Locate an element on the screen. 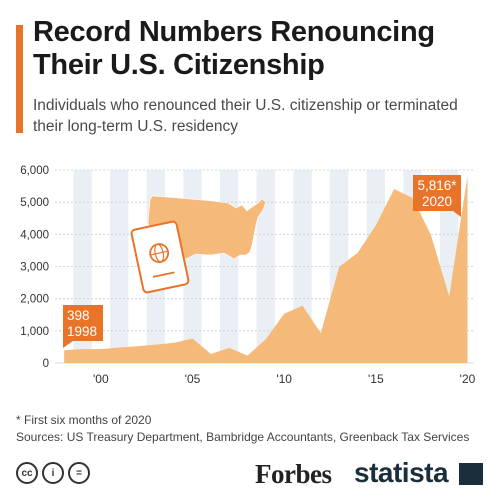 This screenshot has width=500, height=500. x-tick-label: '20 is located at coordinates (468, 379).